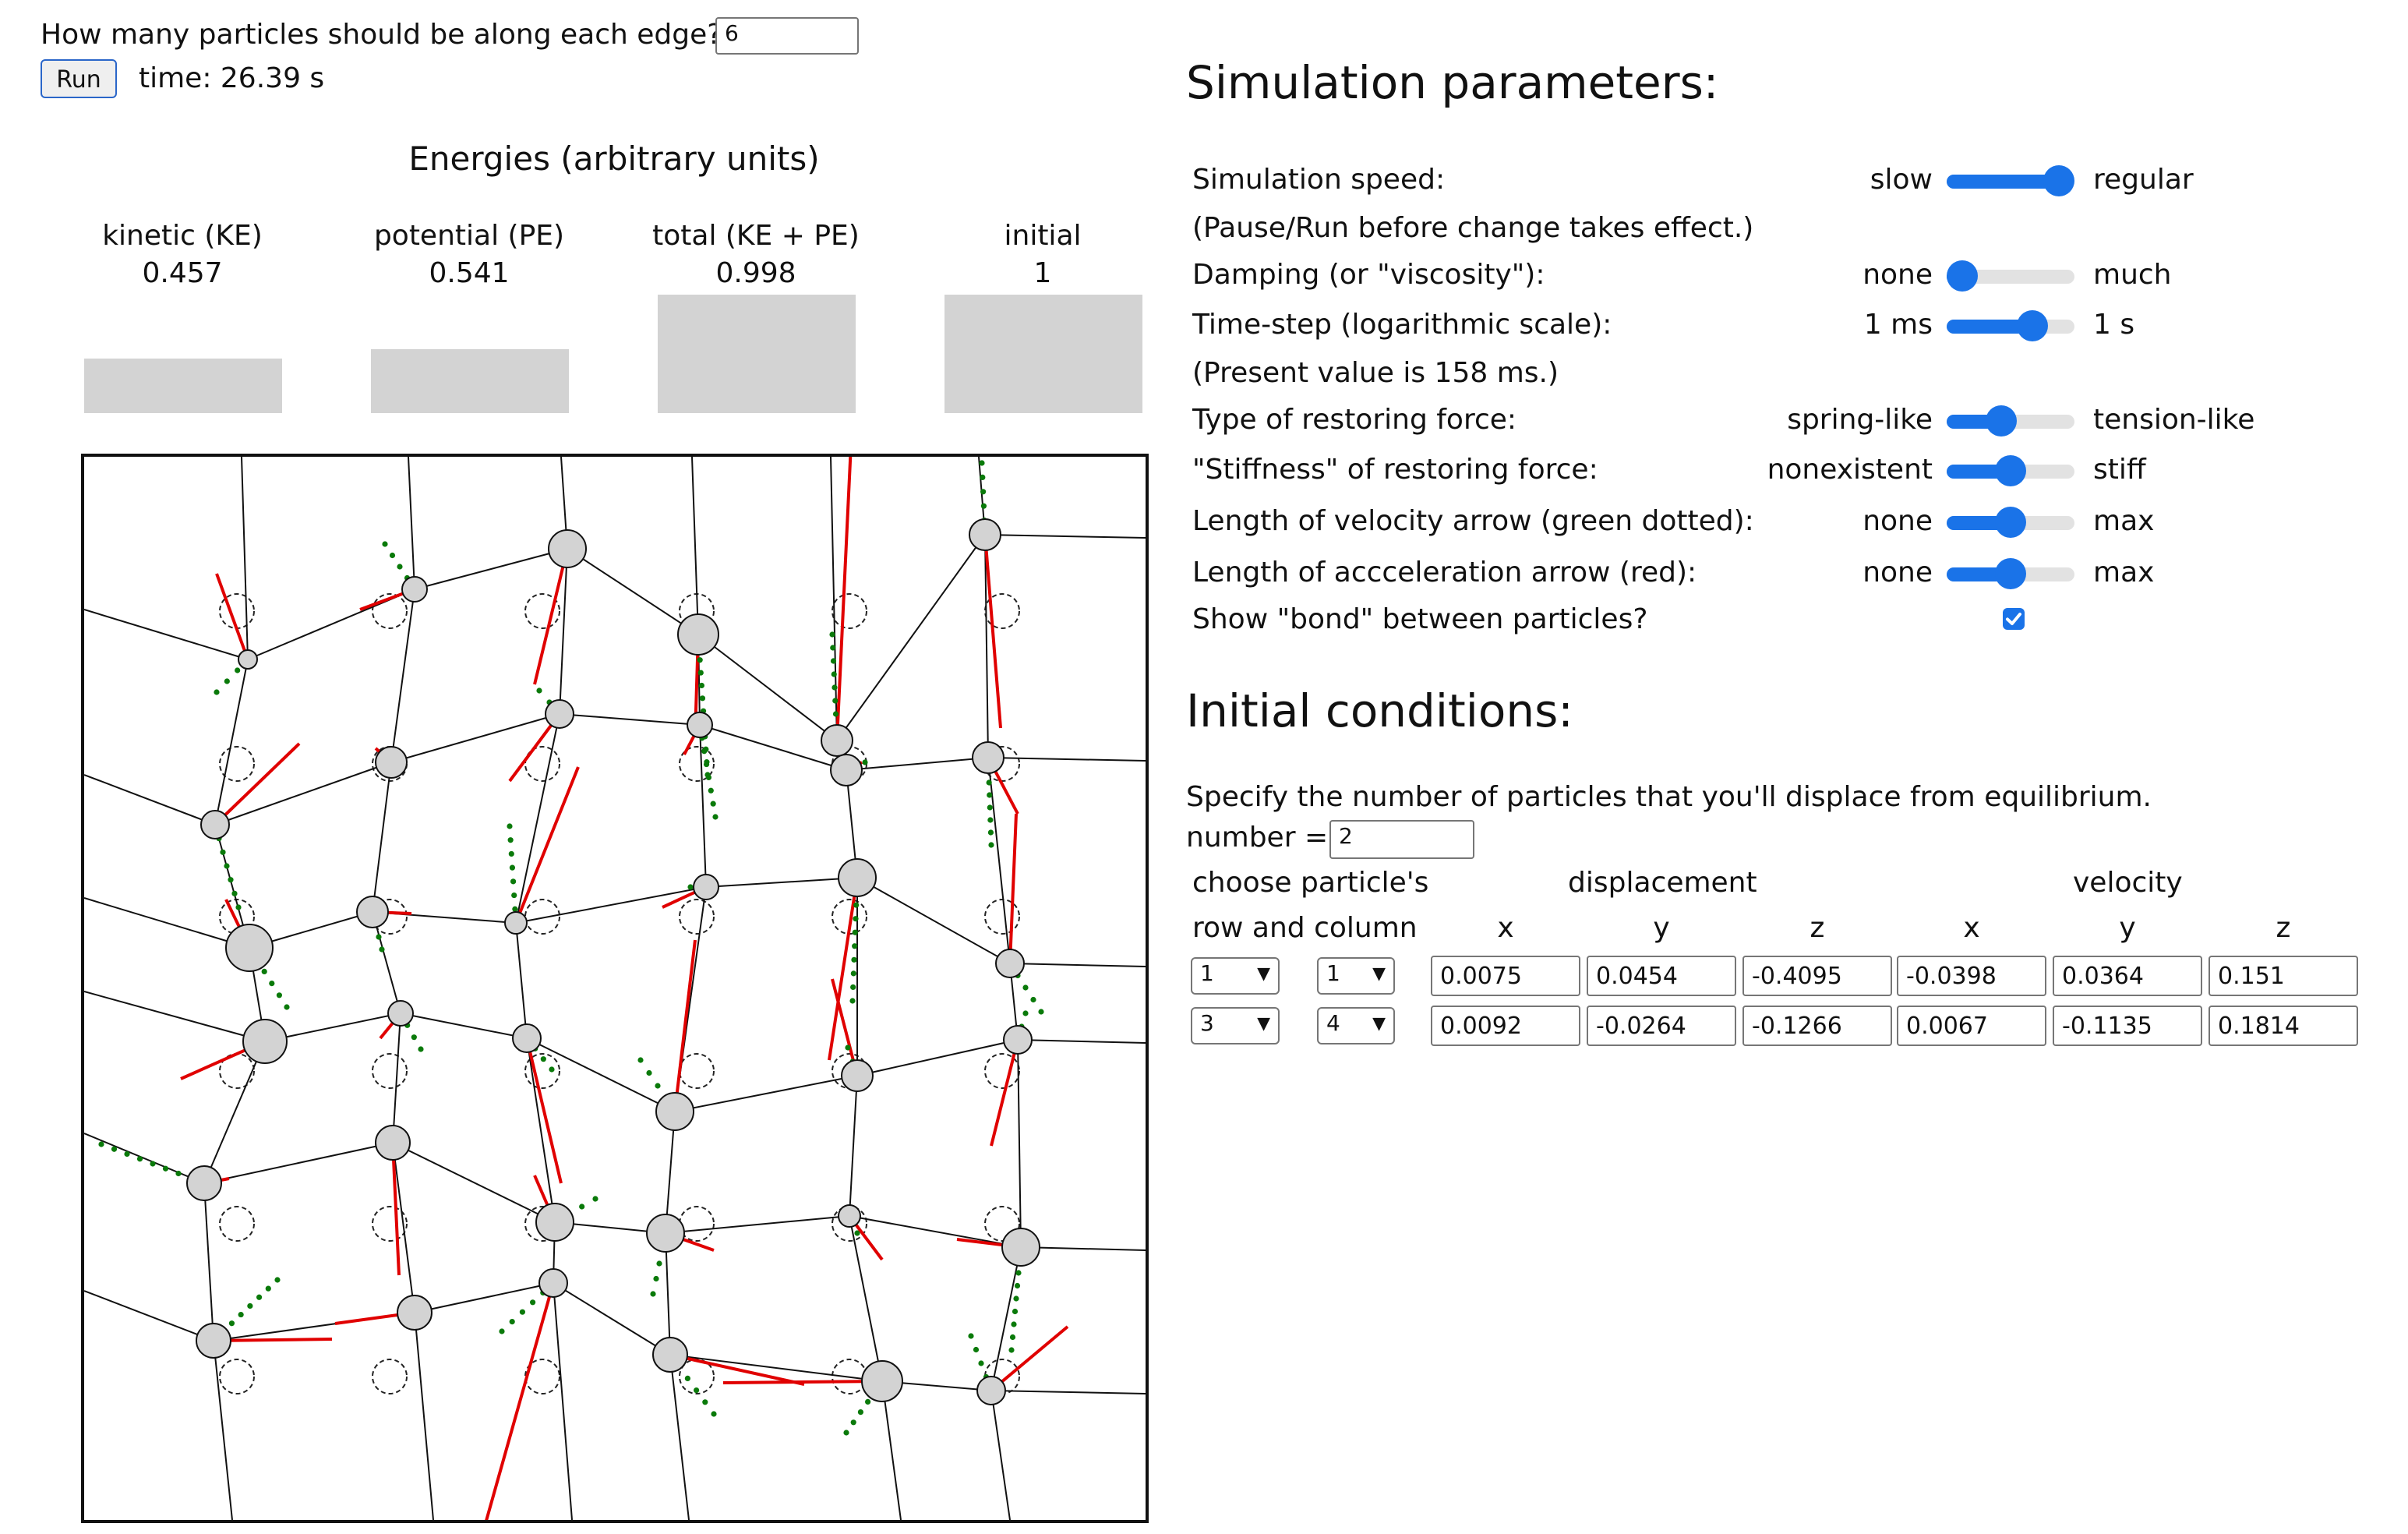 The height and width of the screenshot is (1534, 2408). I want to click on displacement-header: displacement, so click(1662, 883).